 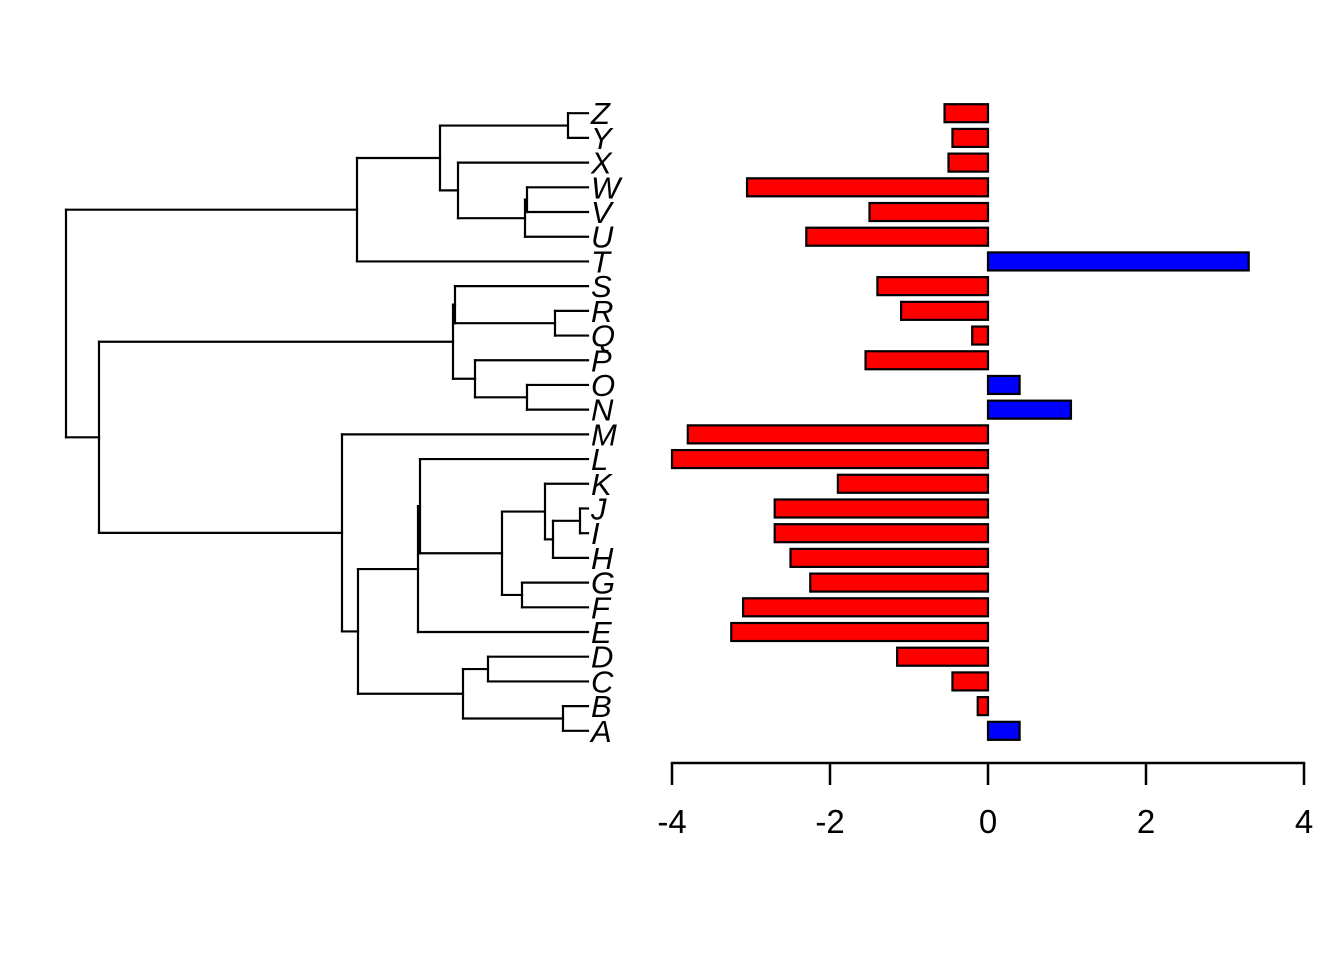 What do you see at coordinates (595, 533) in the screenshot?
I see `leaf-label-I: I` at bounding box center [595, 533].